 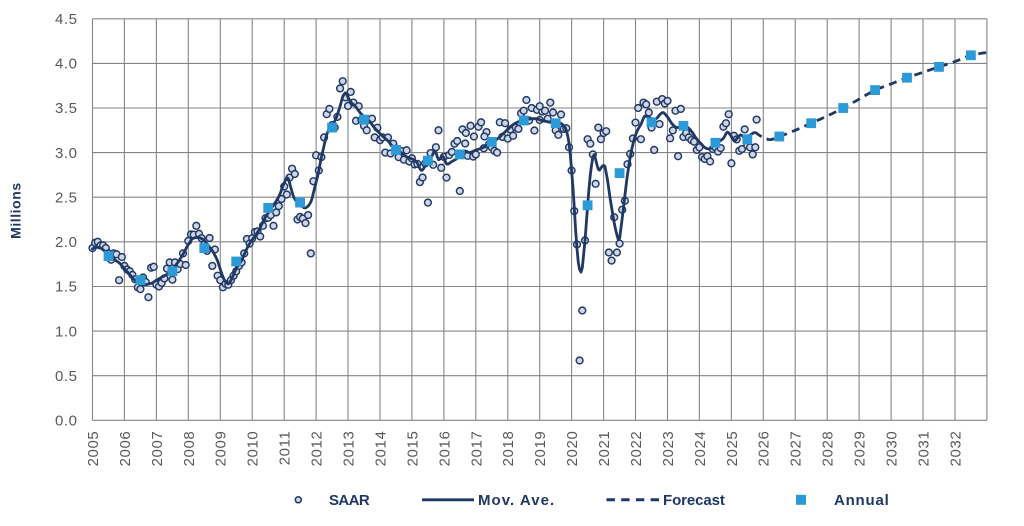 I want to click on svg-text: Mov. Ave., so click(x=516, y=500).